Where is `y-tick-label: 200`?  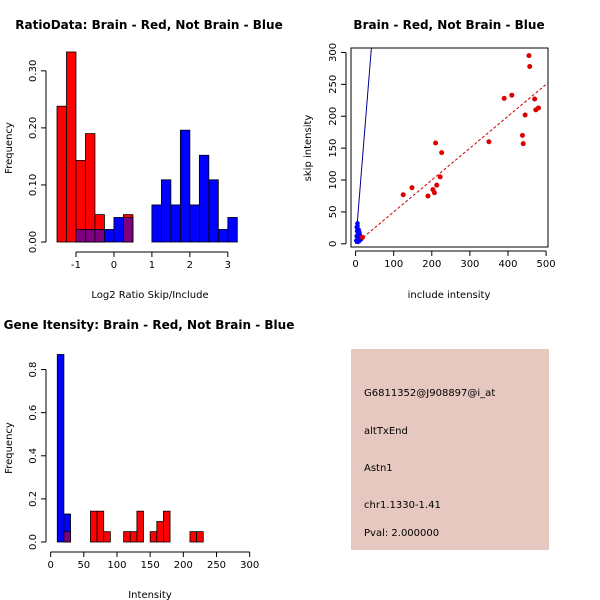
y-tick-label: 200 is located at coordinates (333, 116).